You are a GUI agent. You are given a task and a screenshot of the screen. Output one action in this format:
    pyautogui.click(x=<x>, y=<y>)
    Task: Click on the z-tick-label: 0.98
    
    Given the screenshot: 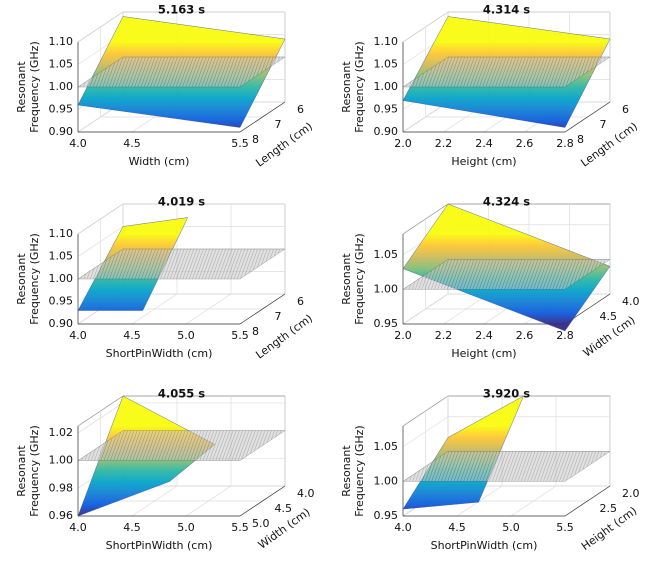 What is the action you would take?
    pyautogui.click(x=61, y=487)
    